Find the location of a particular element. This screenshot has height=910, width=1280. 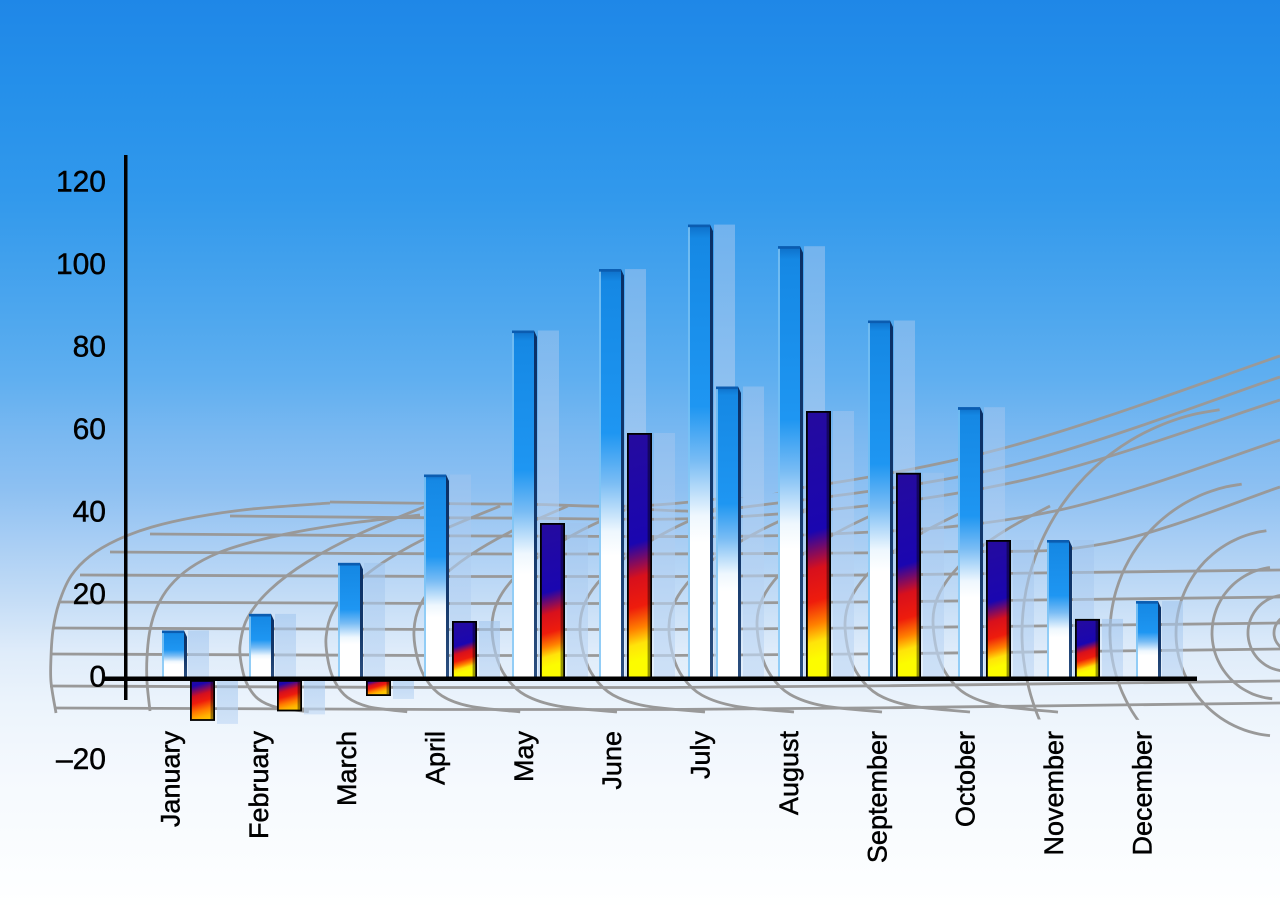

svg-text: 80 is located at coordinates (89, 347).